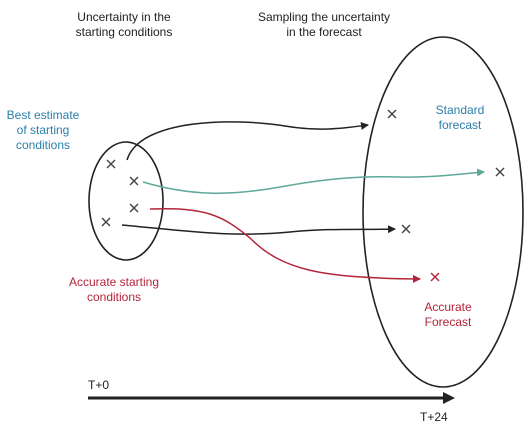 This screenshot has height=428, width=529. I want to click on time-axis-arrowhead, so click(449, 398).